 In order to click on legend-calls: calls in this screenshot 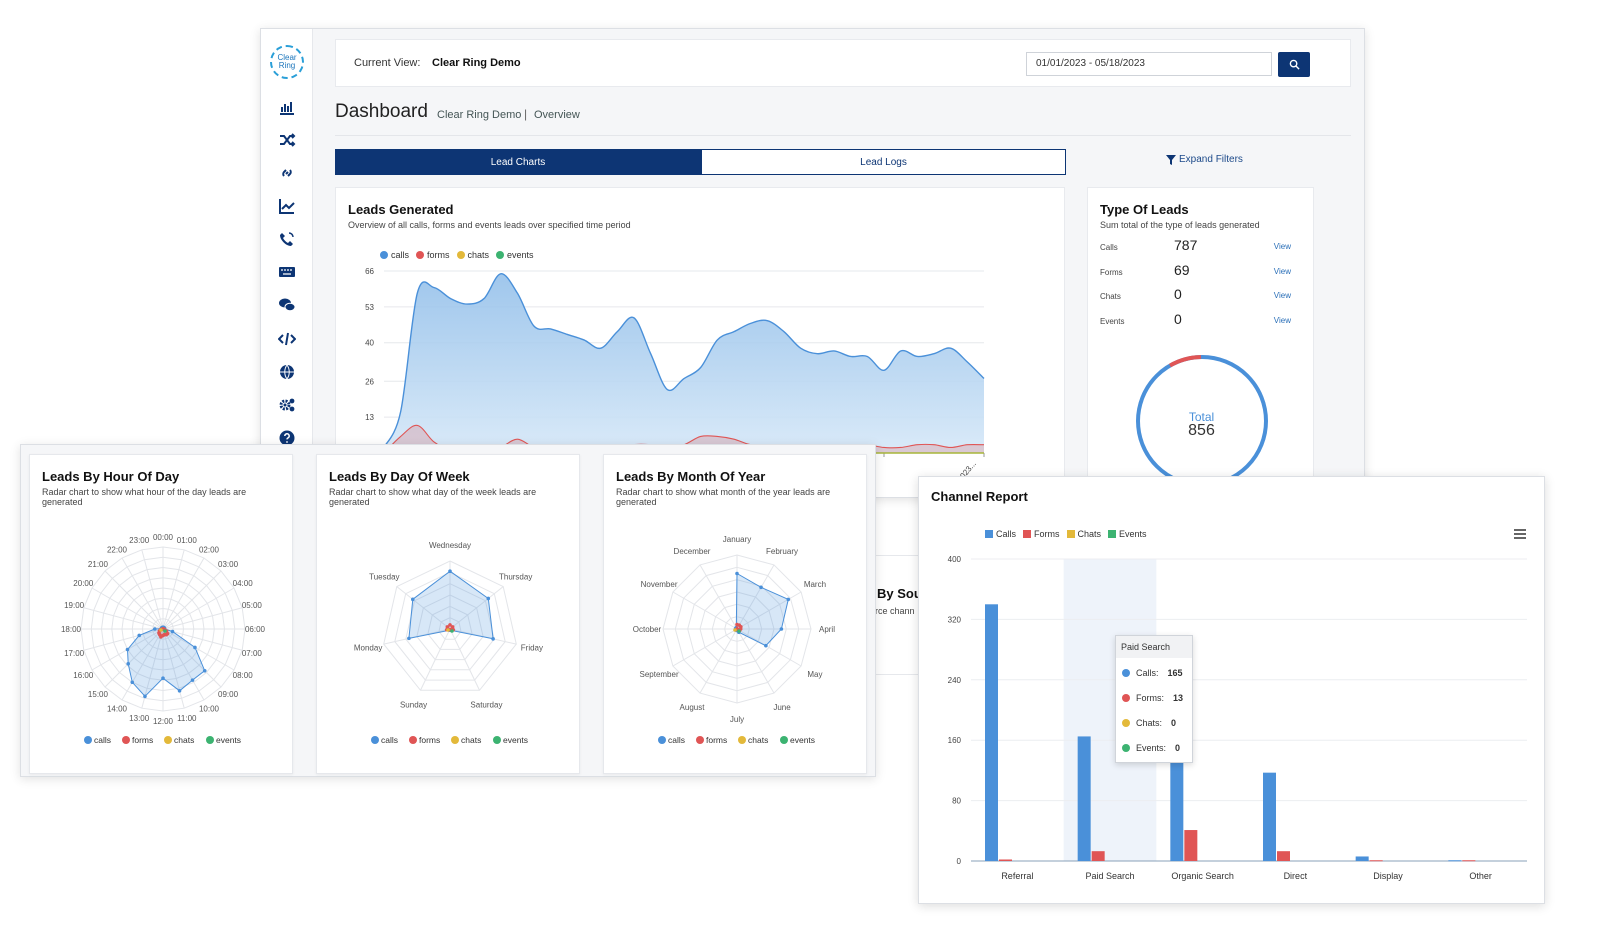, I will do `click(394, 255)`.